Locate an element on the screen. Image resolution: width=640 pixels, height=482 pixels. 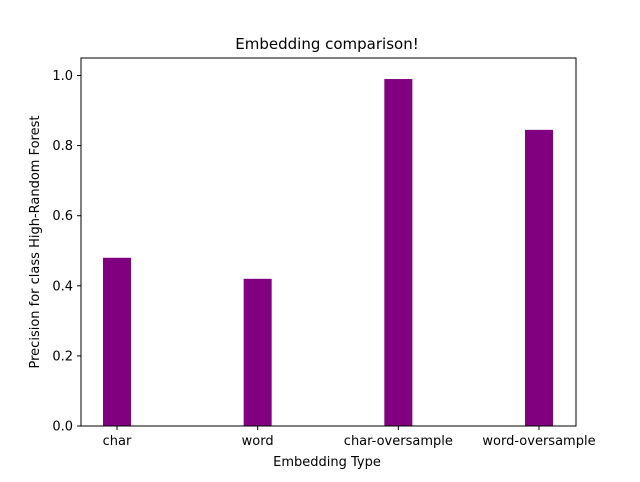
bar-word-oversample is located at coordinates (539, 277).